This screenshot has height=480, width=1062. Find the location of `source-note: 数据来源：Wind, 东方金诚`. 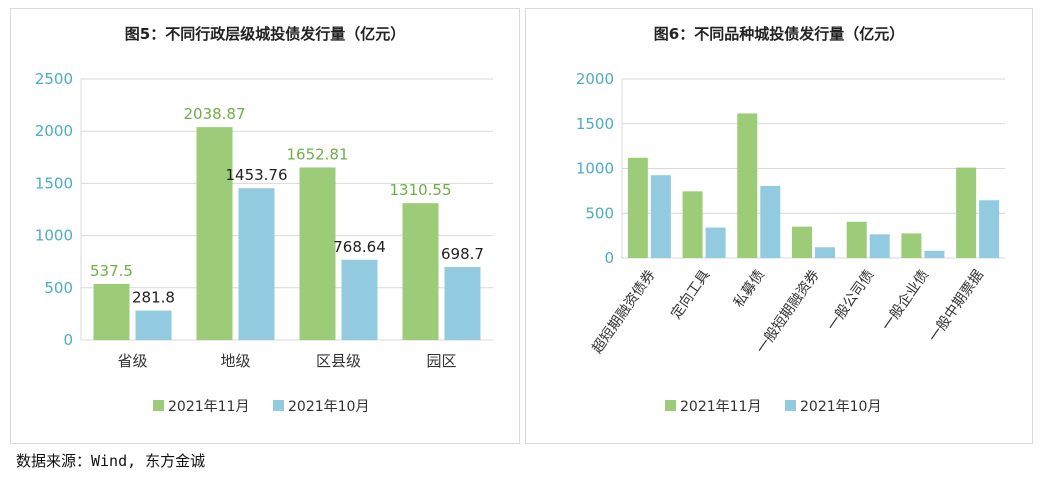

source-note: 数据来源：Wind, 东方金诚 is located at coordinates (111, 461).